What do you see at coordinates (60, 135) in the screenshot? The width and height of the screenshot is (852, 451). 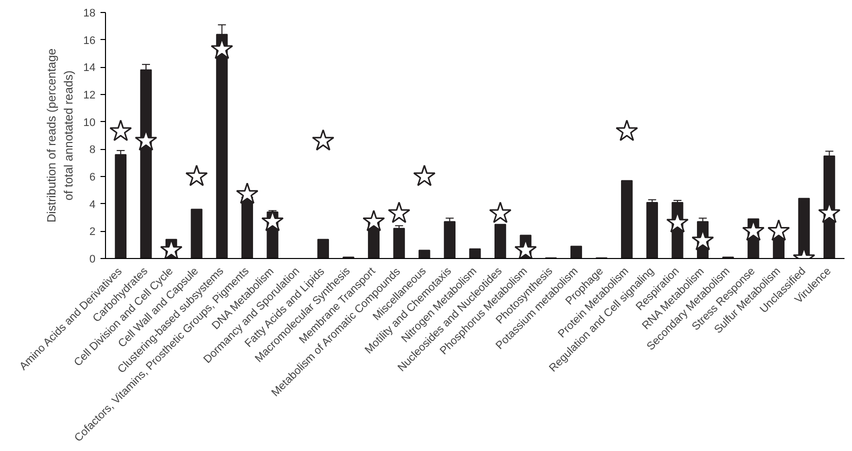 I see `y-axis-title: Distribution of reads (percentage of total annotated reads)` at bounding box center [60, 135].